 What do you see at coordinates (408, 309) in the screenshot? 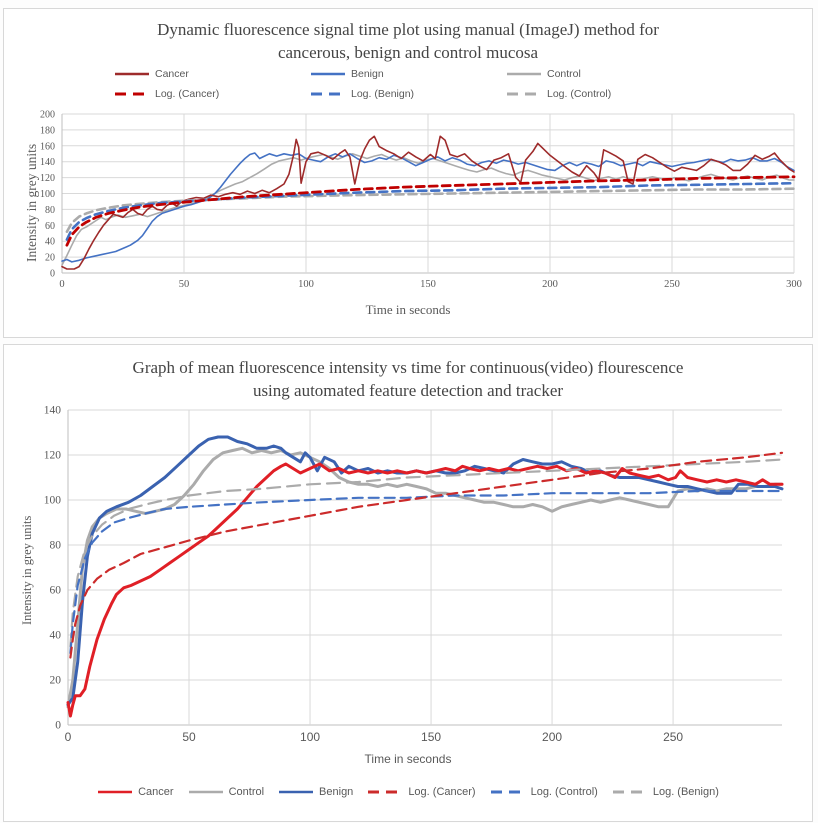
I see `x-axis-title-manual: Time in seconds` at bounding box center [408, 309].